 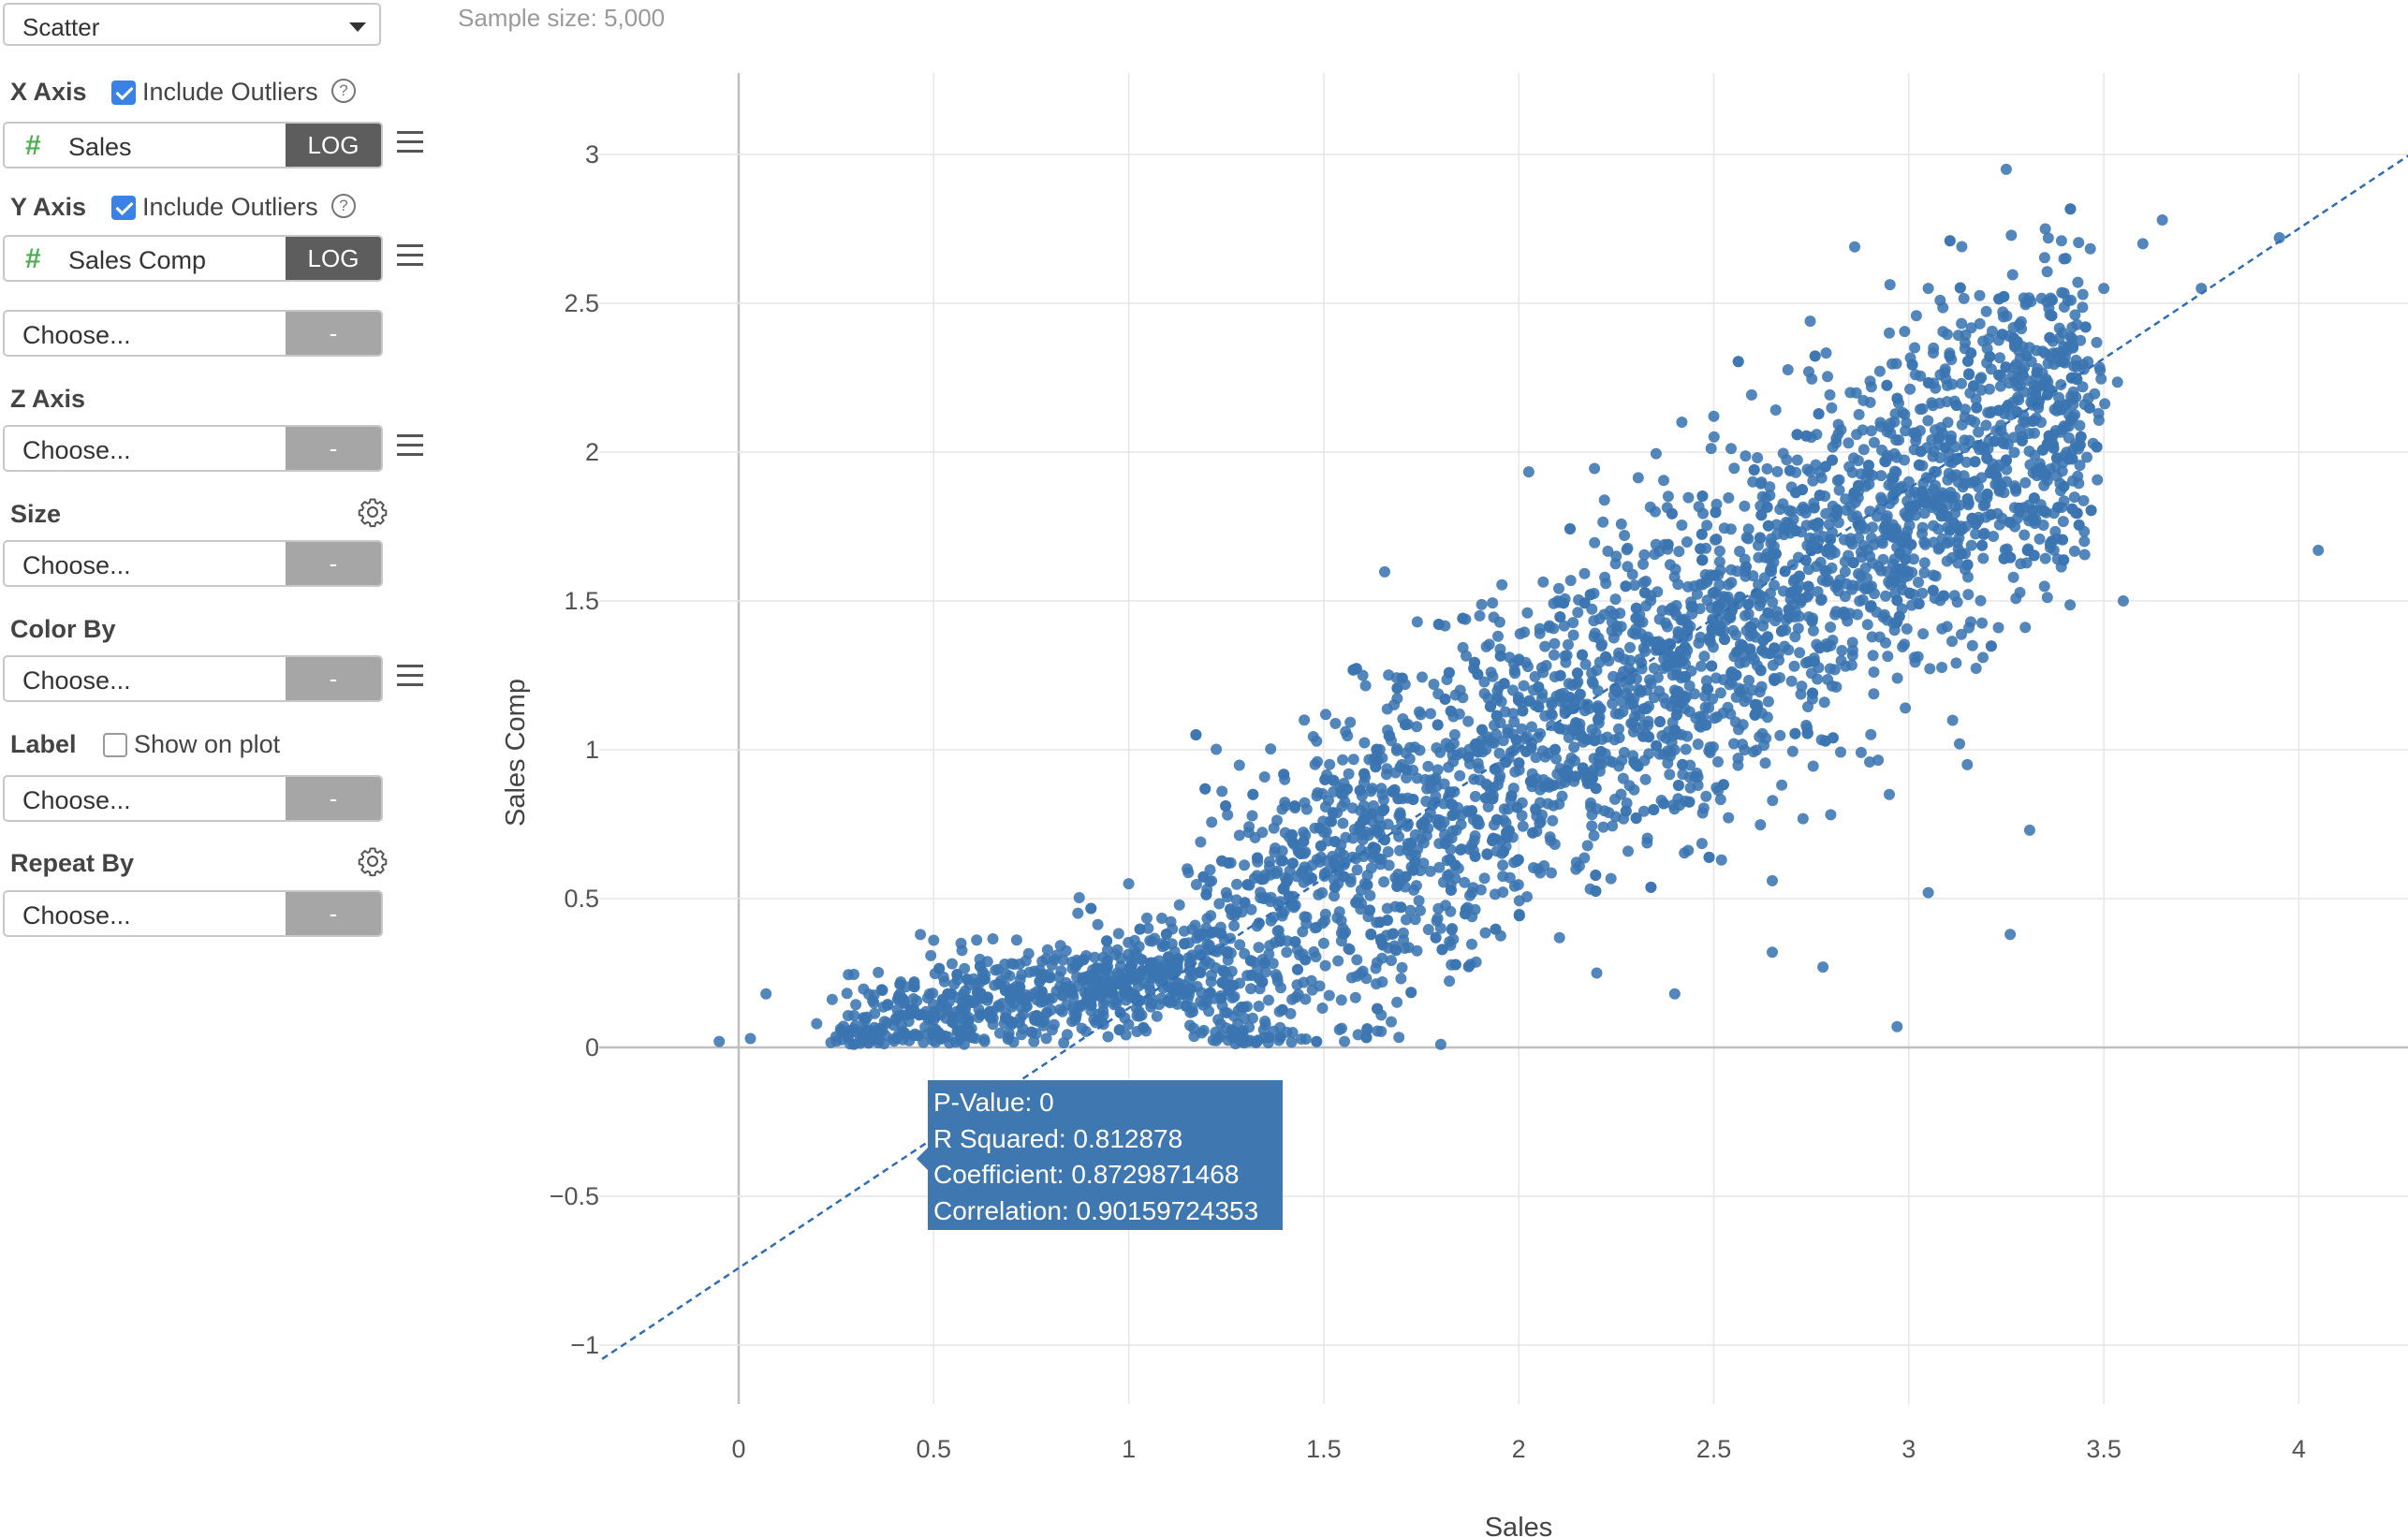 I want to click on repeat-by-column-field: Choose... -, so click(x=193, y=913).